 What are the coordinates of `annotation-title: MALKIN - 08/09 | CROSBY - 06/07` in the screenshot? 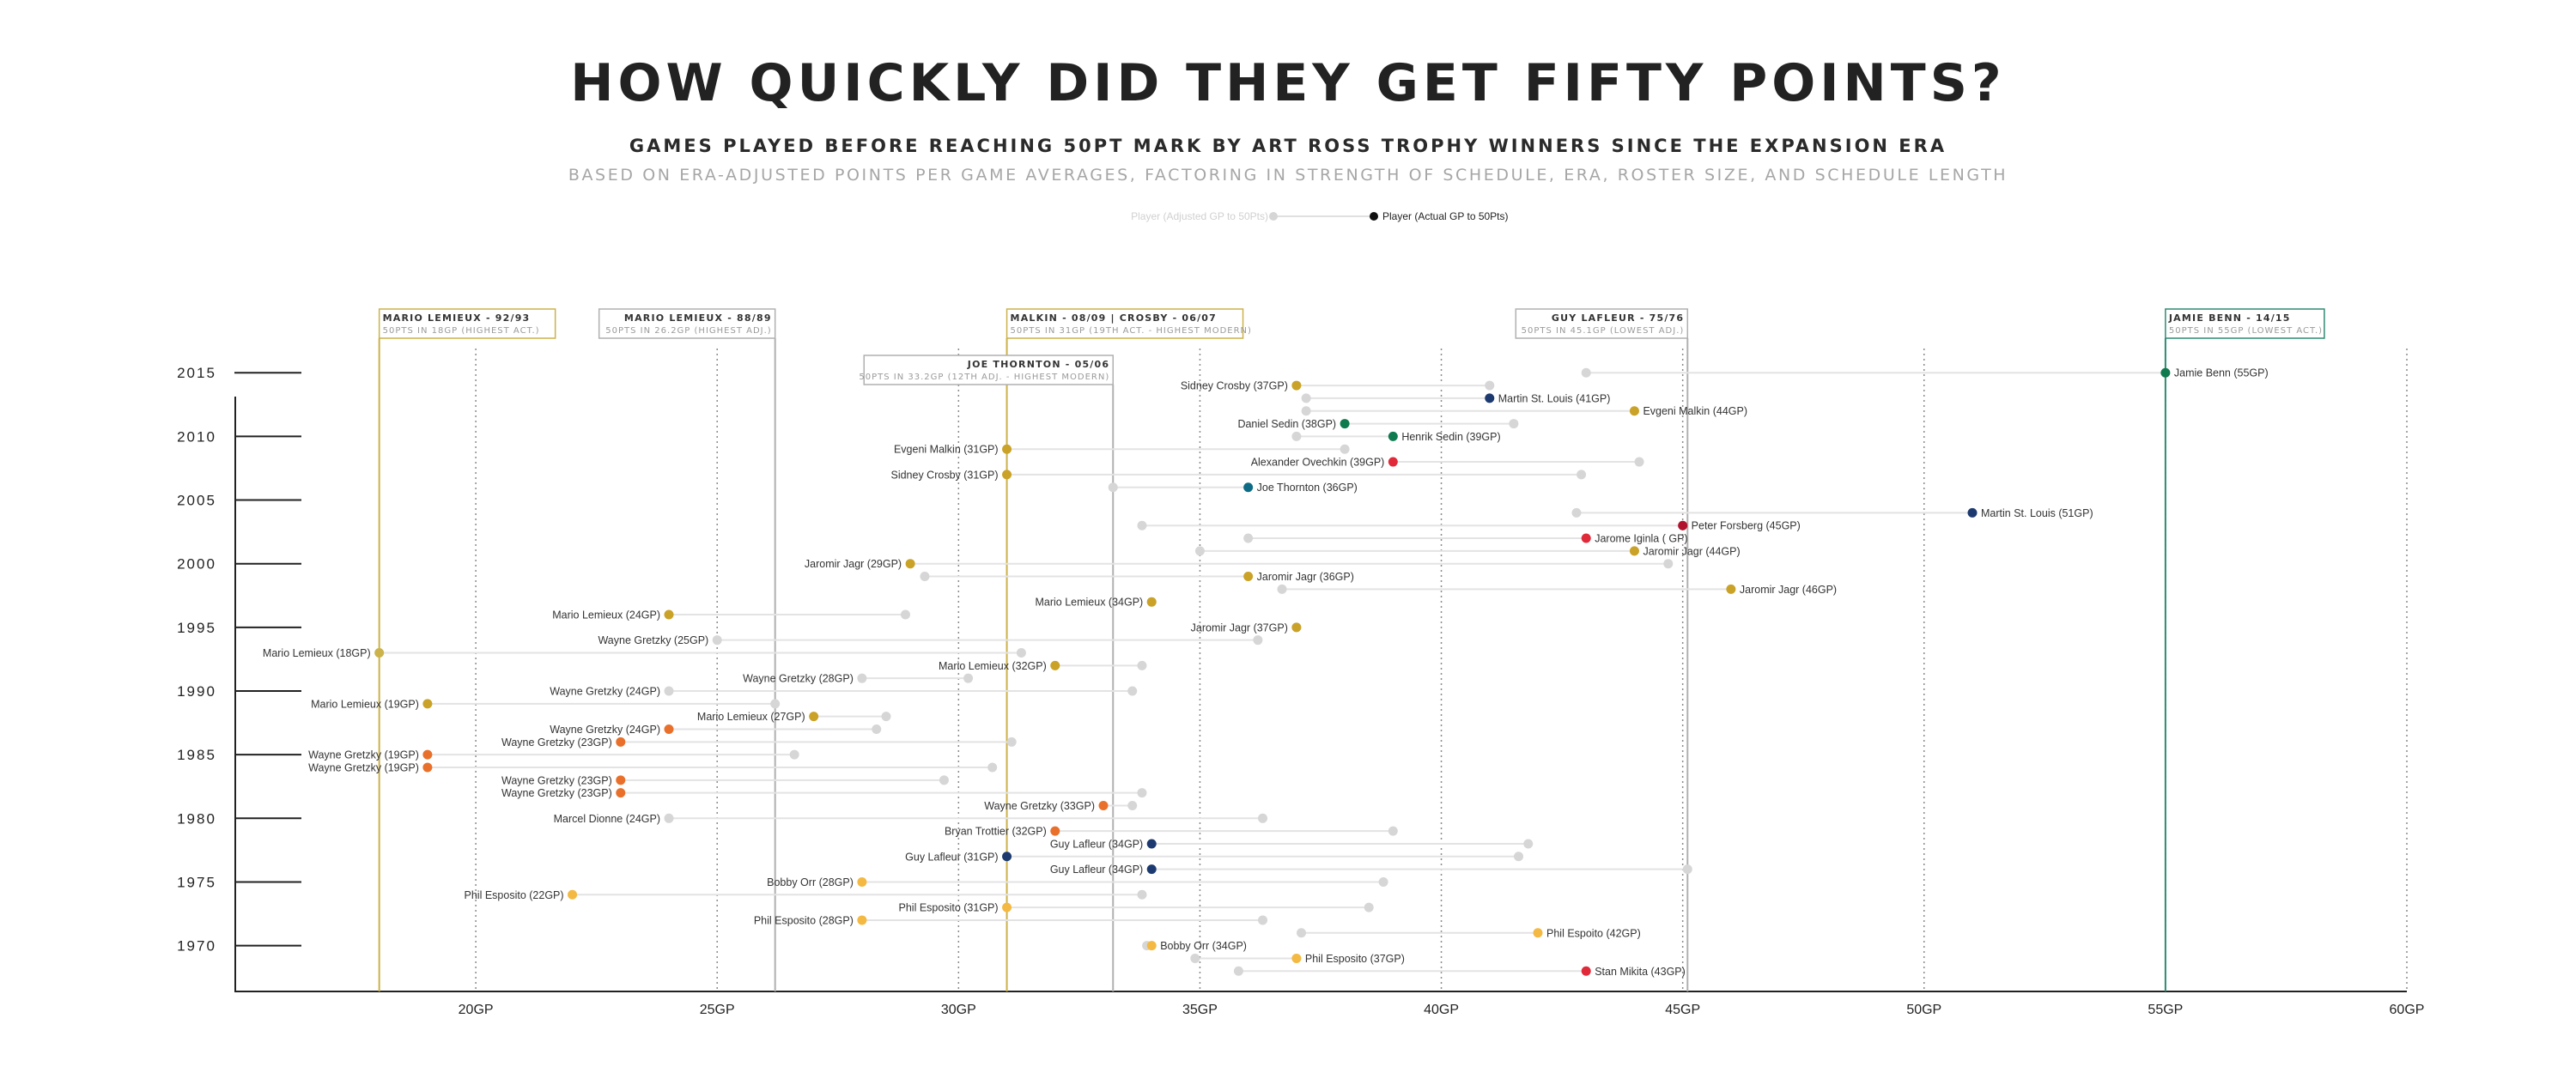 It's located at (1114, 318).